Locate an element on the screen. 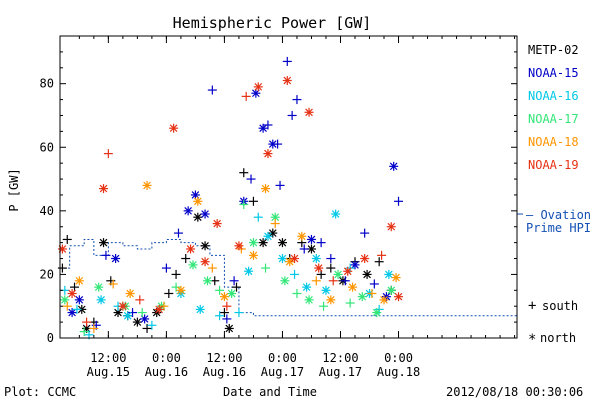 The height and width of the screenshot is (400, 600). x-tick-date-label: Aug.18 is located at coordinates (398, 372).